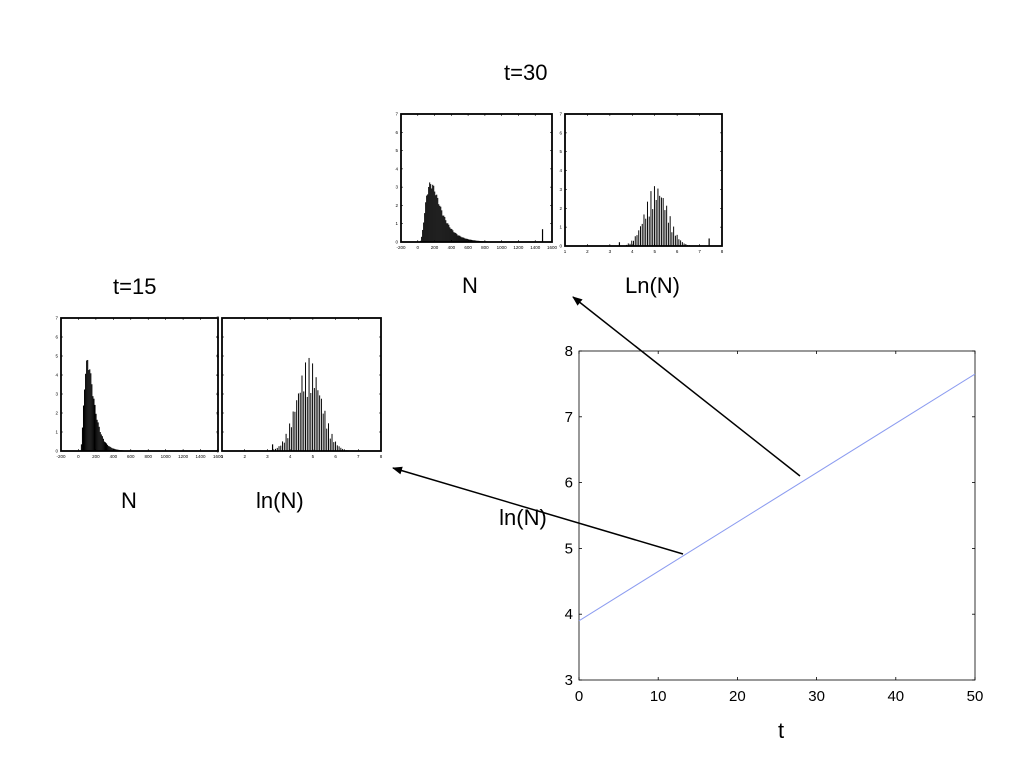  Describe the element at coordinates (632, 251) in the screenshot. I see `x-tick-label: 4` at that location.